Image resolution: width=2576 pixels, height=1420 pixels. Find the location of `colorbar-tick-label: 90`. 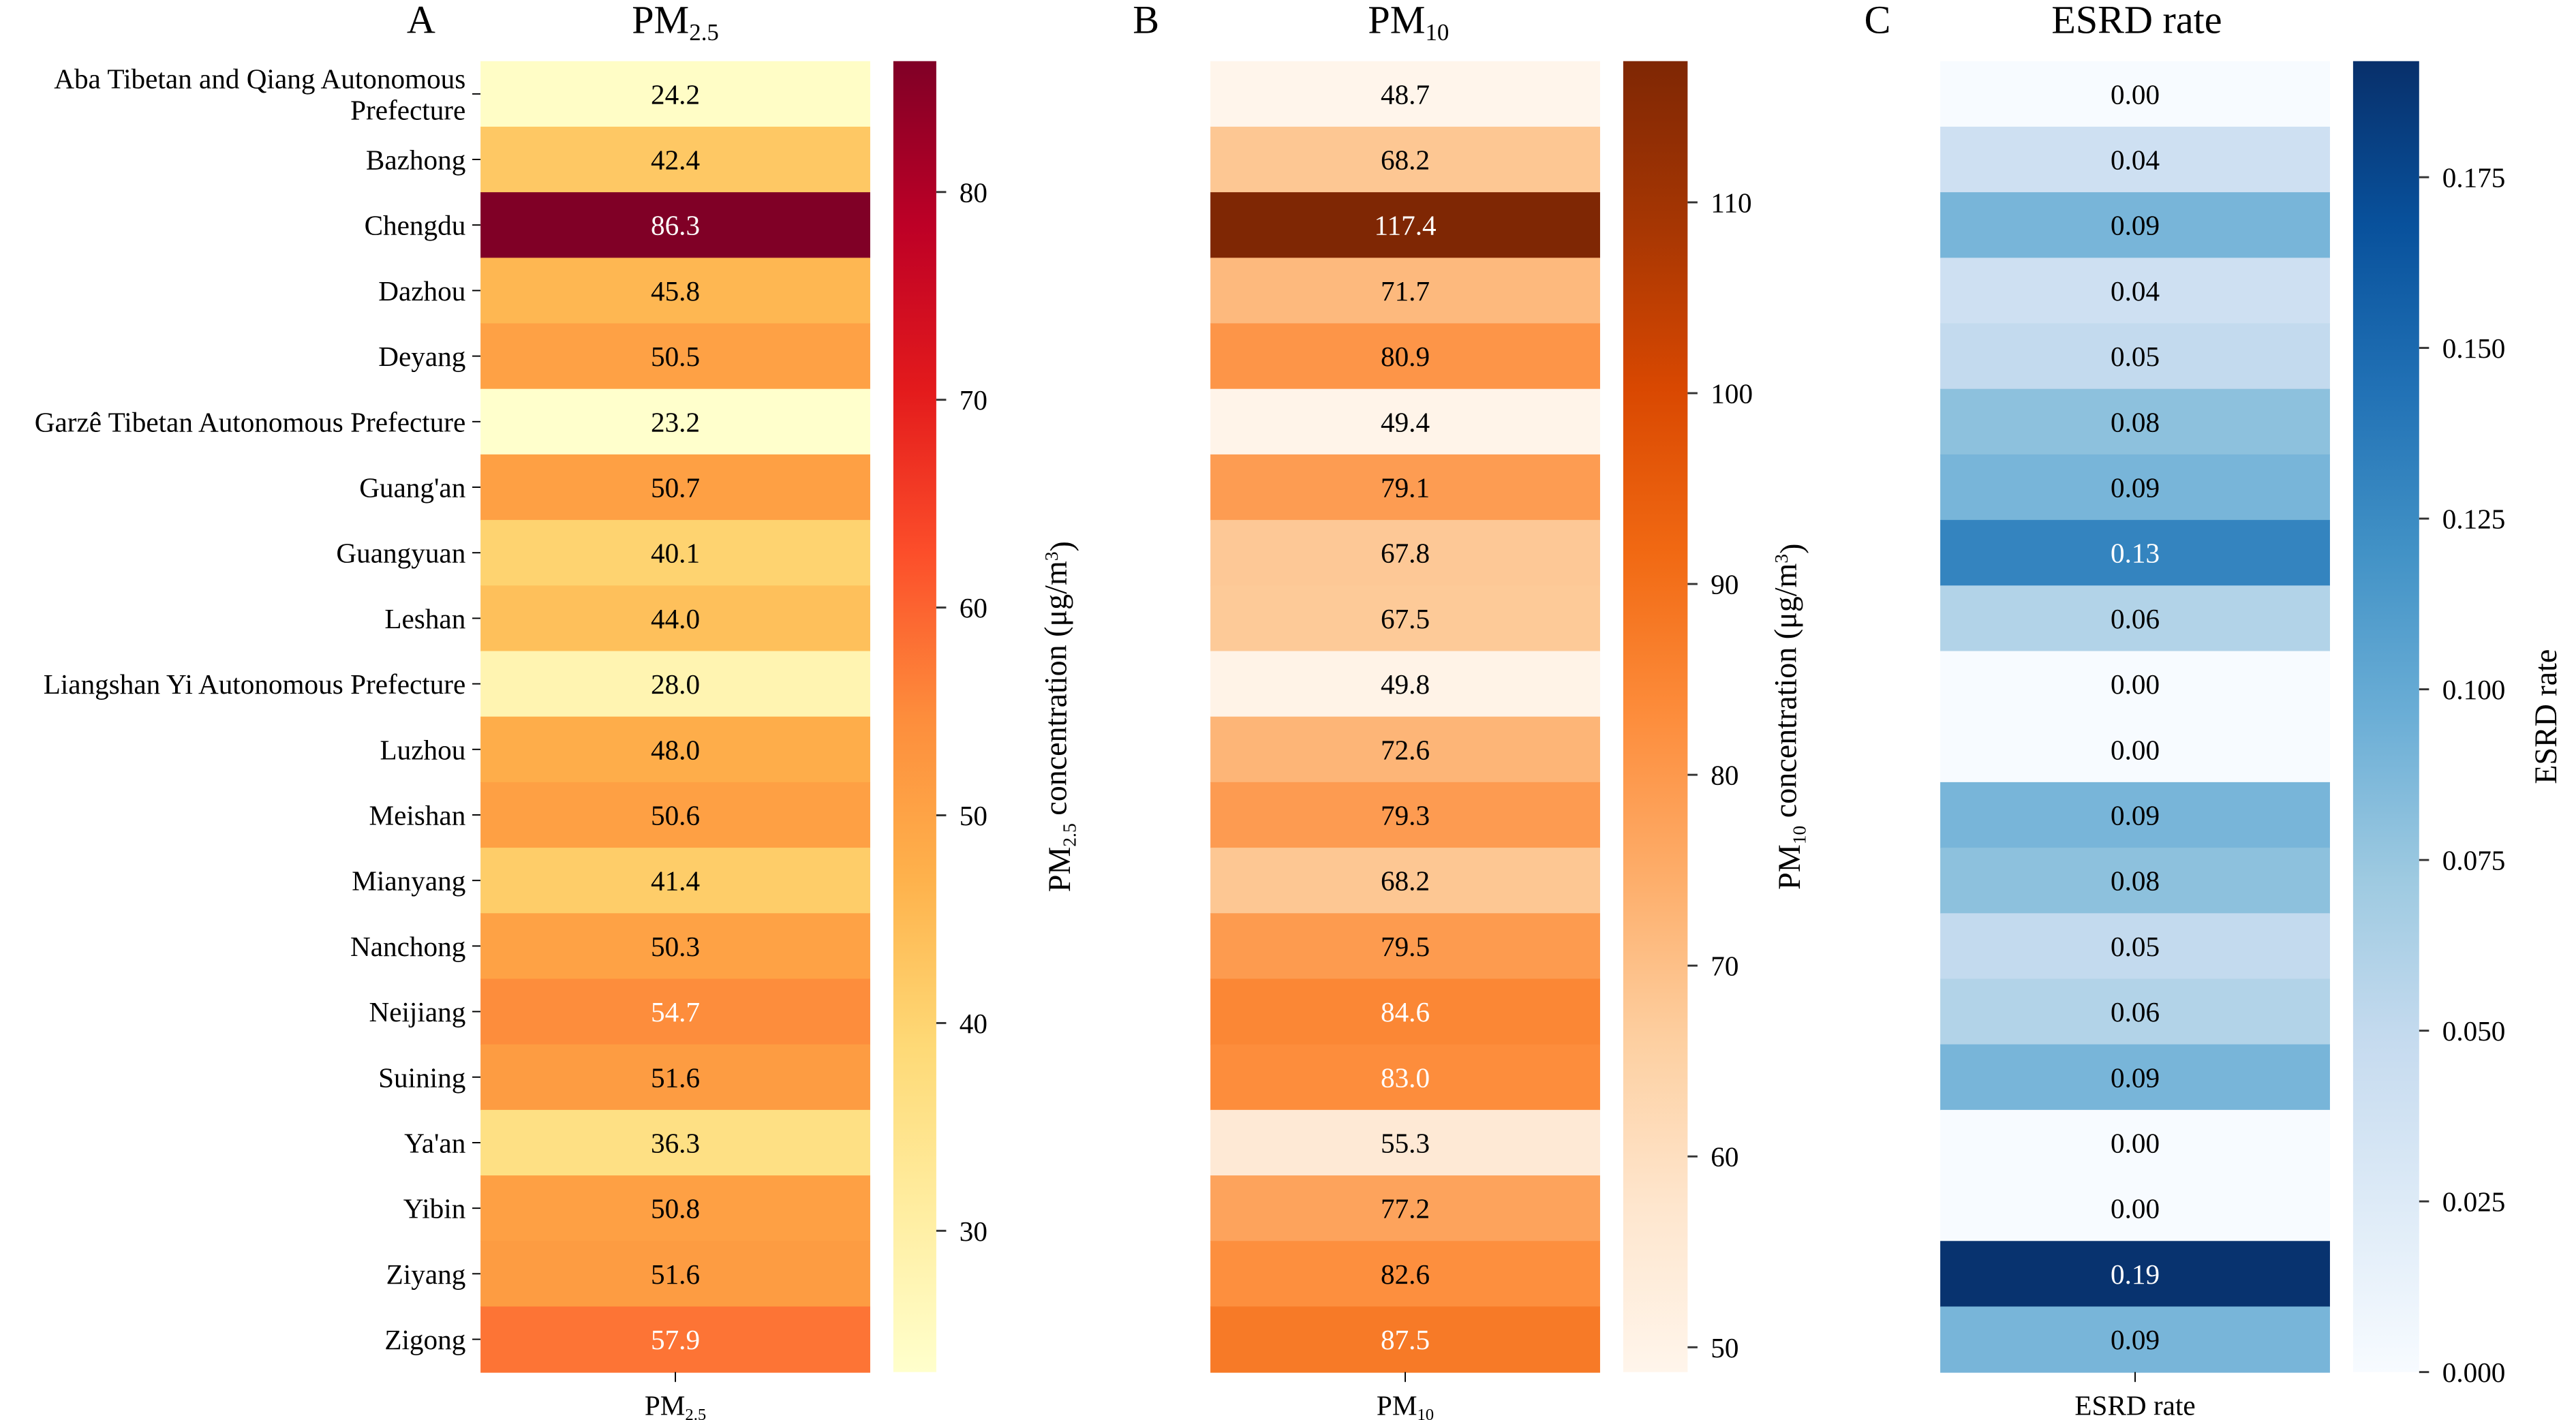

colorbar-tick-label: 90 is located at coordinates (1724, 585).